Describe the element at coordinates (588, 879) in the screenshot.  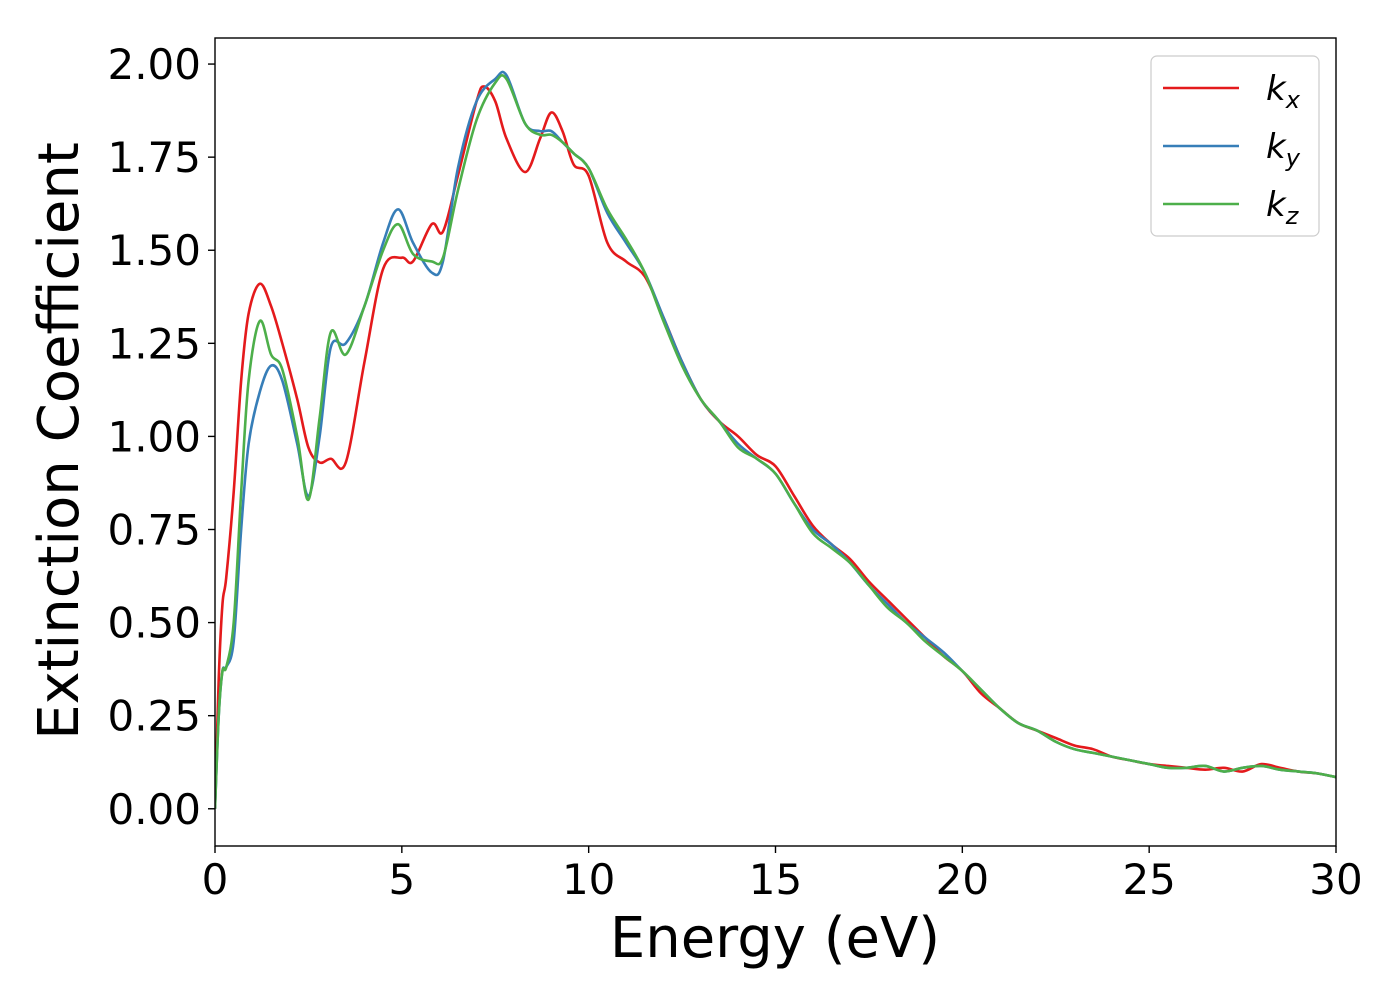
I see `x-tick-label: 10` at that location.